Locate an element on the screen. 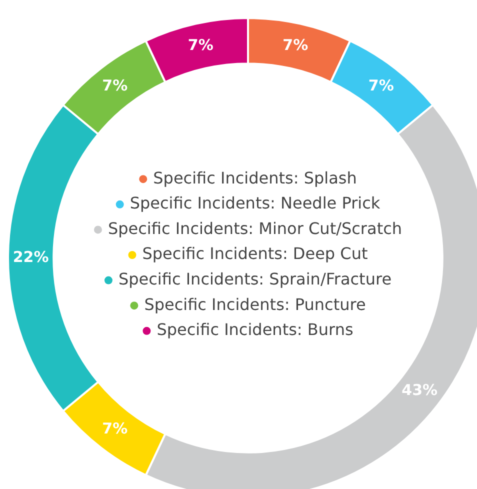  legend-label: Specific Incidents: Splash is located at coordinates (255, 178).